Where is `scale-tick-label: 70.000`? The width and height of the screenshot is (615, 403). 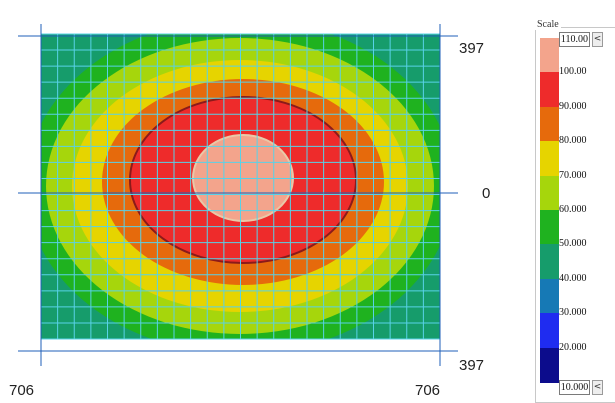 scale-tick-label: 70.000 is located at coordinates (573, 175).